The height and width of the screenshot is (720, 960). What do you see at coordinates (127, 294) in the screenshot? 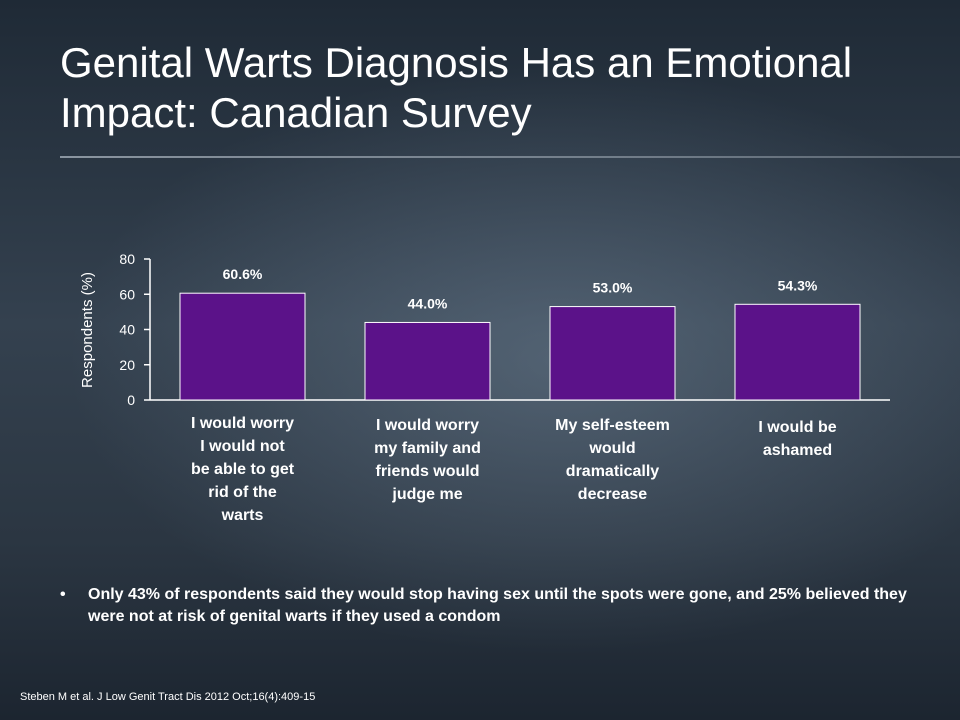
I see `y-tick-label: 60` at bounding box center [127, 294].